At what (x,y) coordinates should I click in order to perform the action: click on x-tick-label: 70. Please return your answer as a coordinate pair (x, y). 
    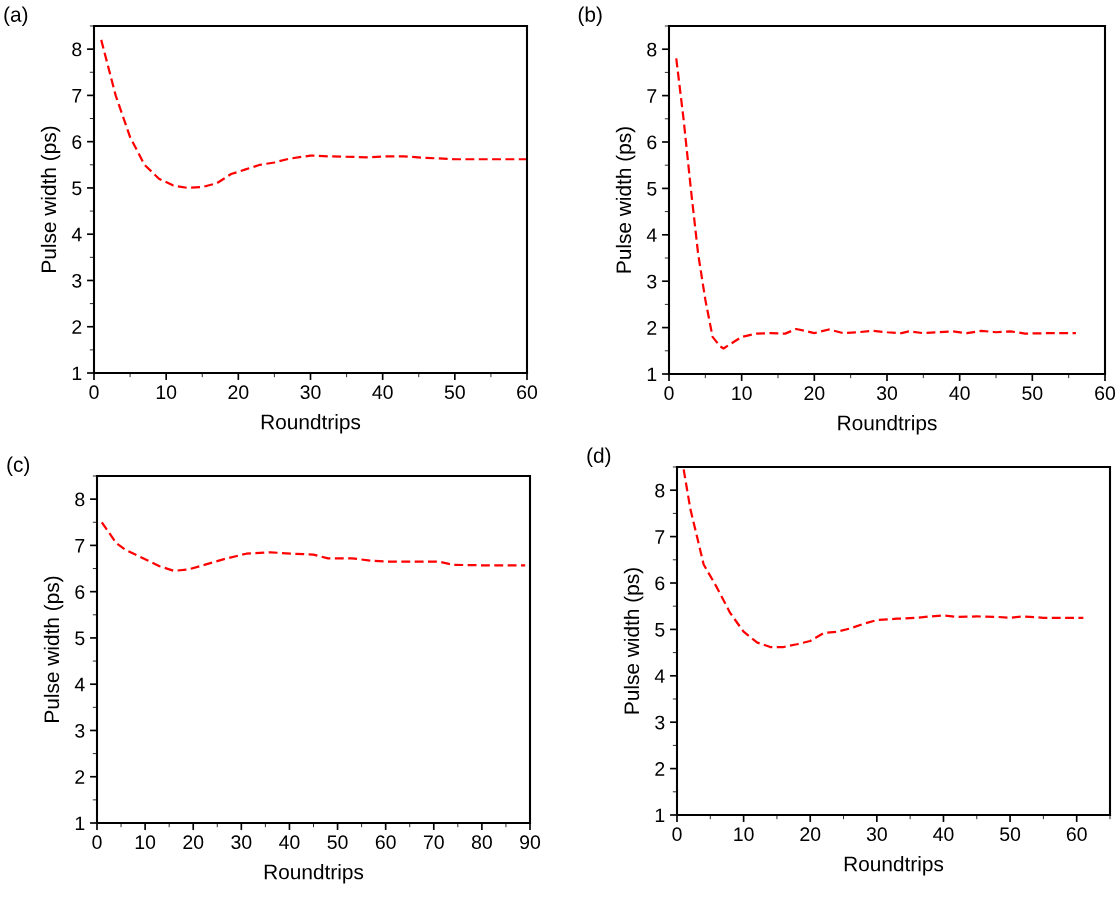
    Looking at the image, I should click on (433, 842).